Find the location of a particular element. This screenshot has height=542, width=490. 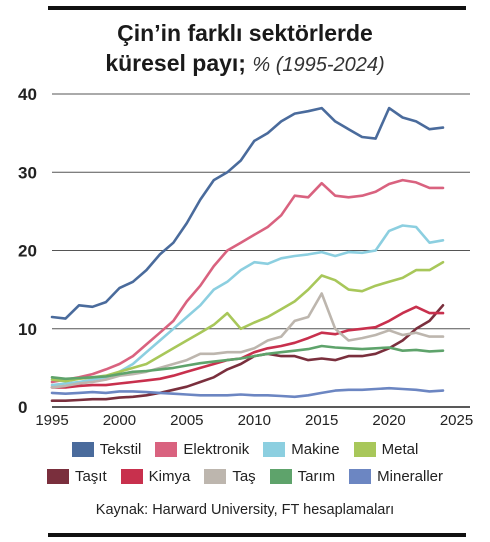

top-rule is located at coordinates (257, 8).